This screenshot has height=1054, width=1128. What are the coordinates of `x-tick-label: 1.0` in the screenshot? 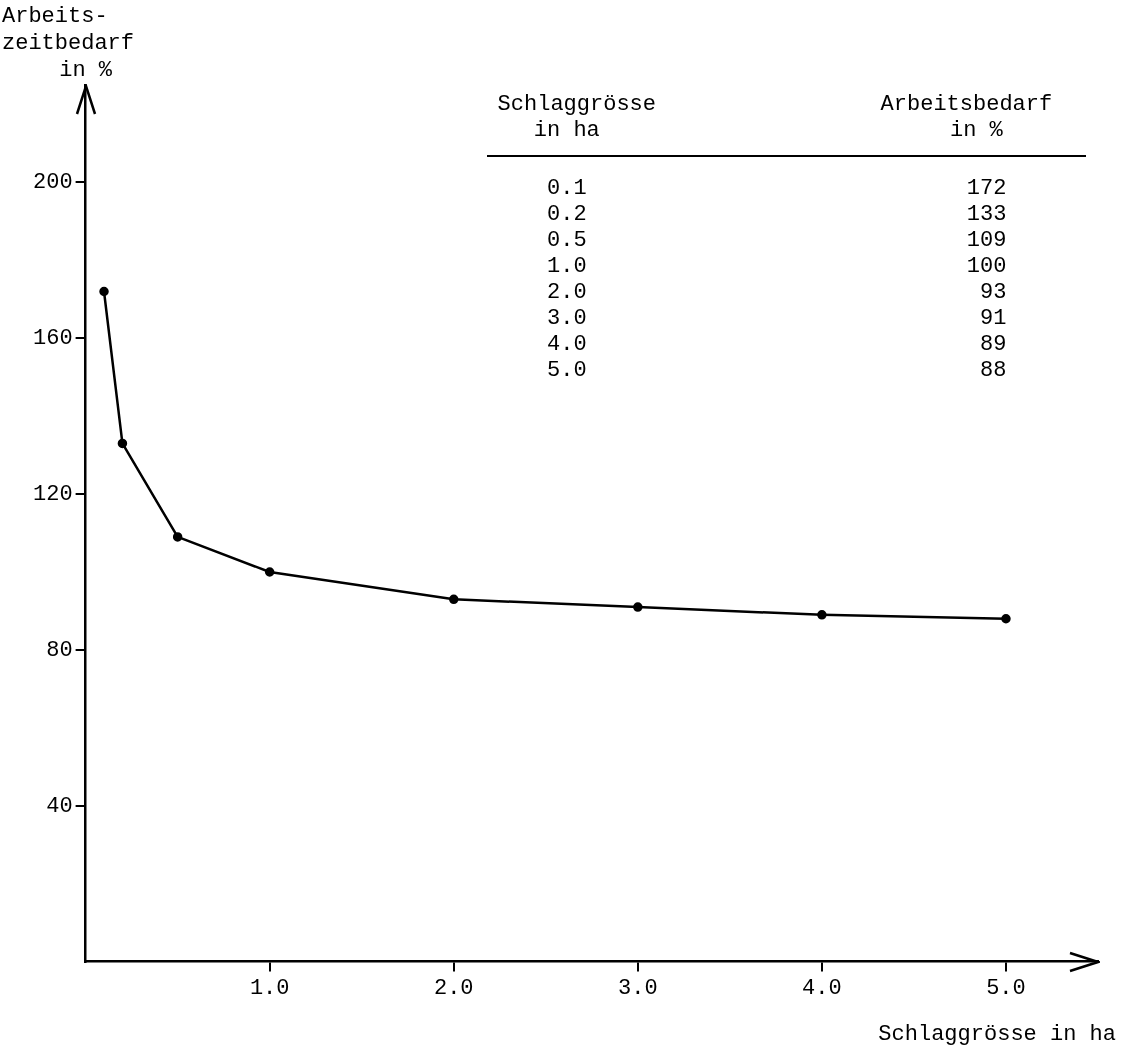 It's located at (269, 988).